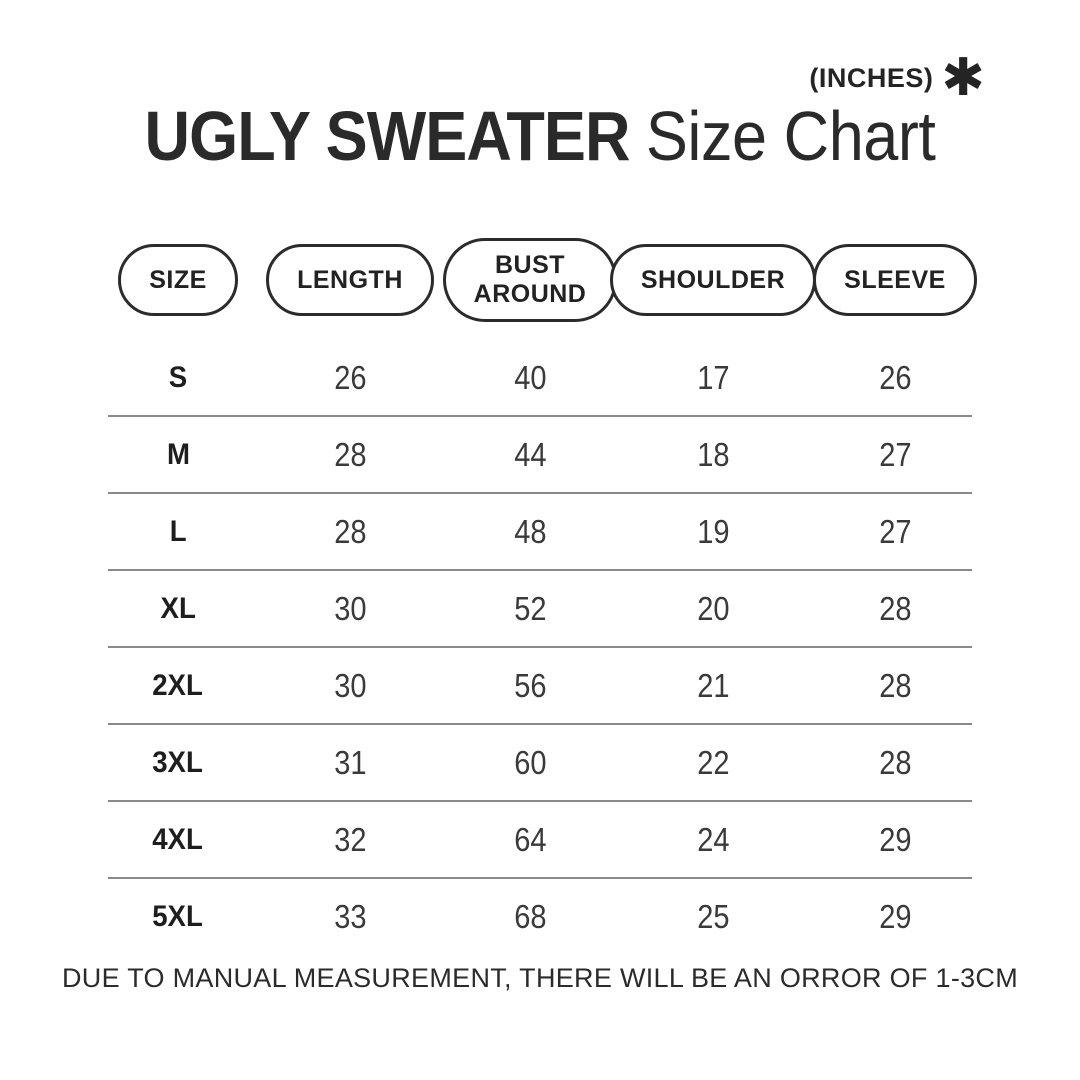 The height and width of the screenshot is (1080, 1080). I want to click on bust-cell: 56, so click(530, 686).